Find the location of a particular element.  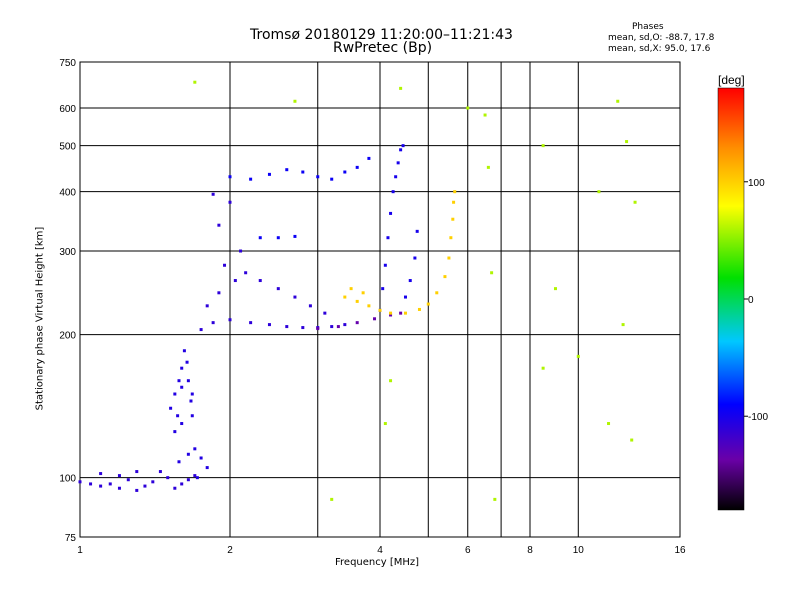

y-tick-label: 100 is located at coordinates (67, 479).